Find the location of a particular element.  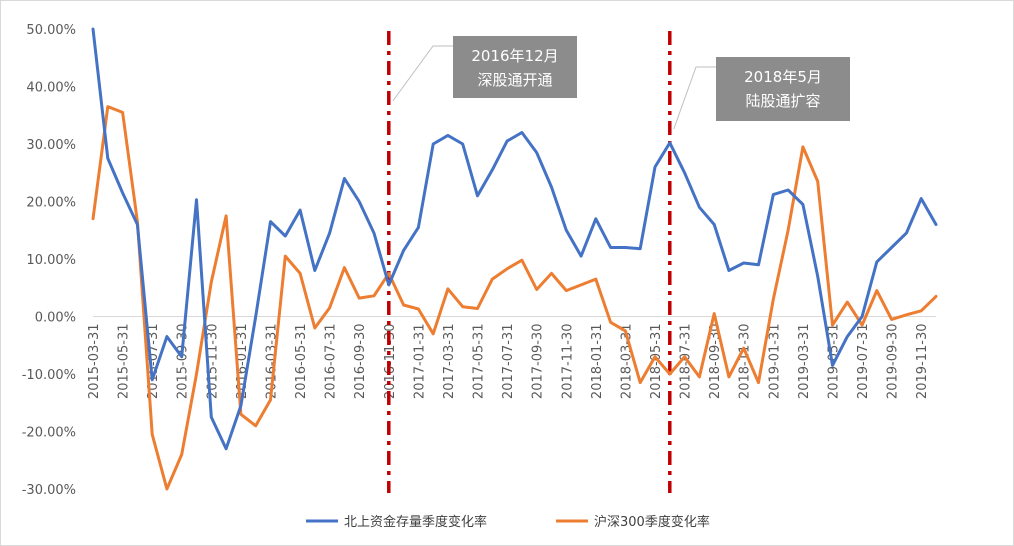

legend: 北上资金存量季度变化率 沪深300季度变化率 is located at coordinates (508, 522).